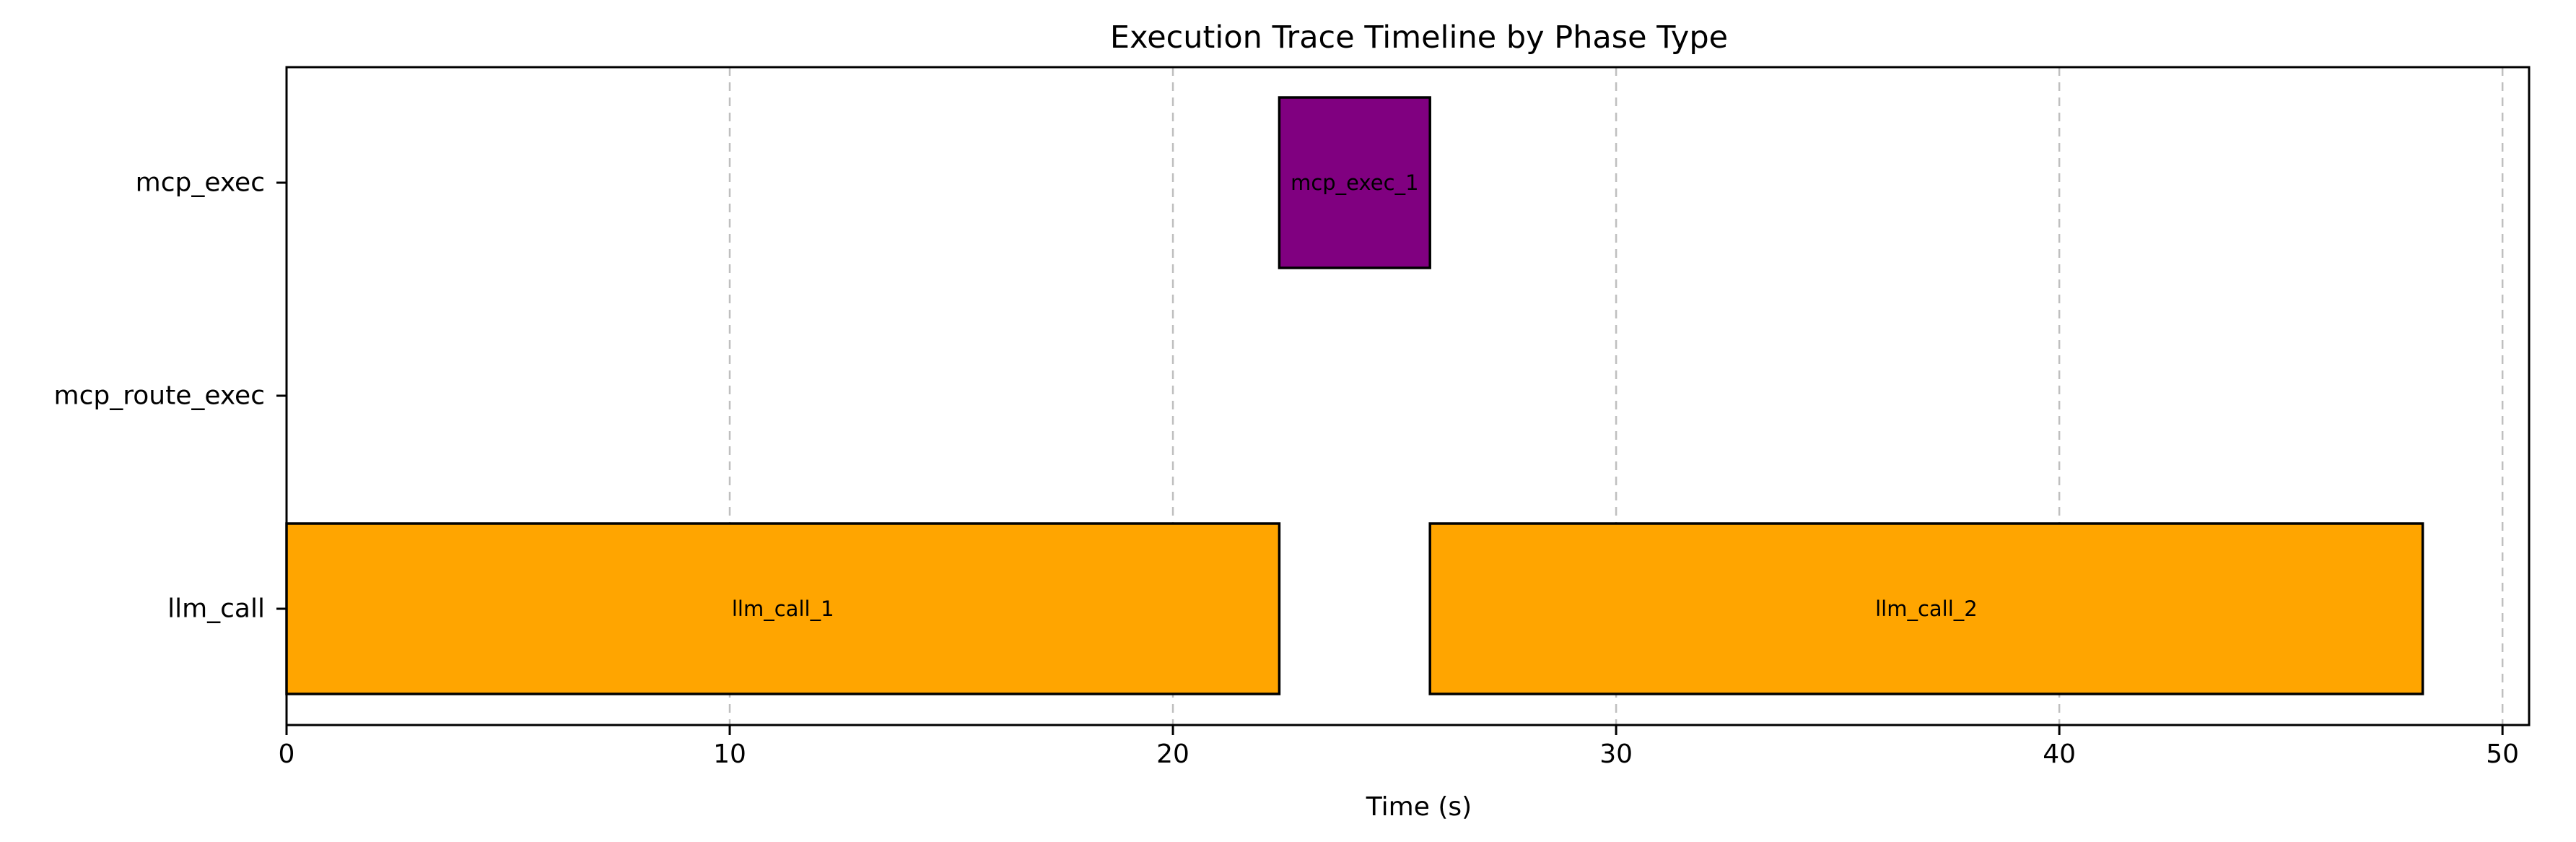 This screenshot has width=2576, height=842. I want to click on y-tick-label-llm_call: llm_call, so click(216, 609).